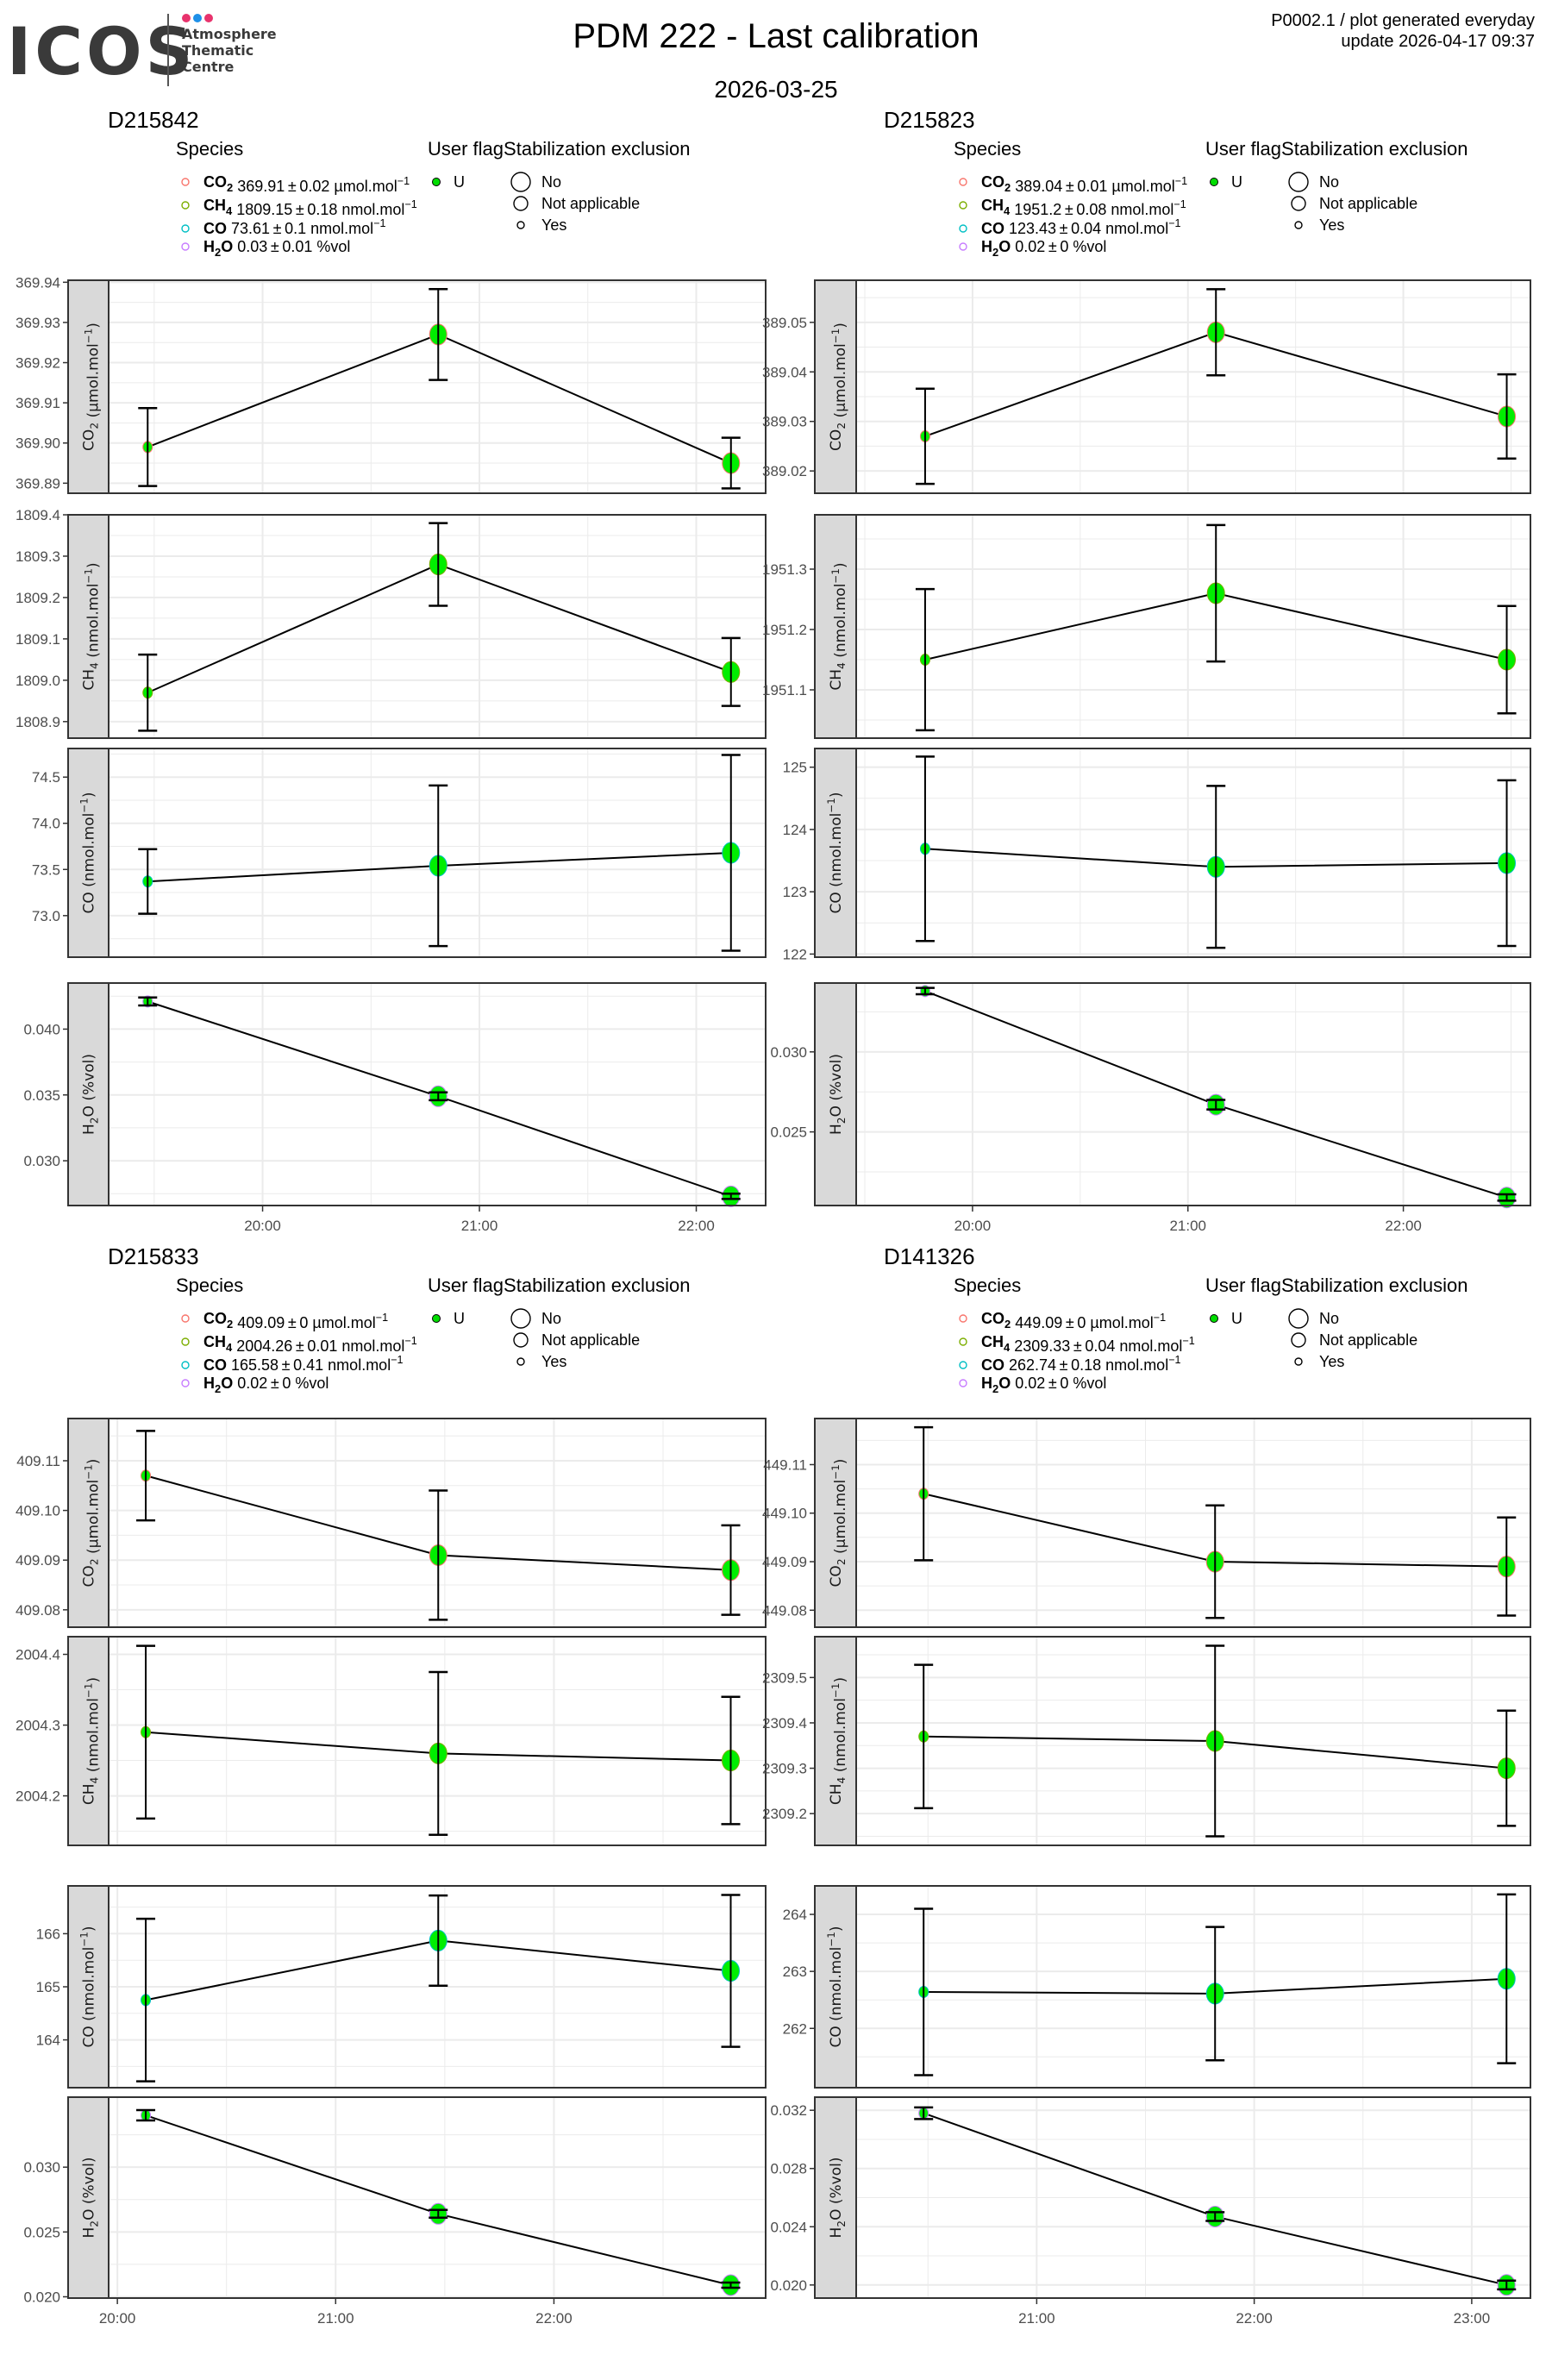 The image size is (1552, 2380). What do you see at coordinates (785, 323) in the screenshot?
I see `y-tick-label: 389.05` at bounding box center [785, 323].